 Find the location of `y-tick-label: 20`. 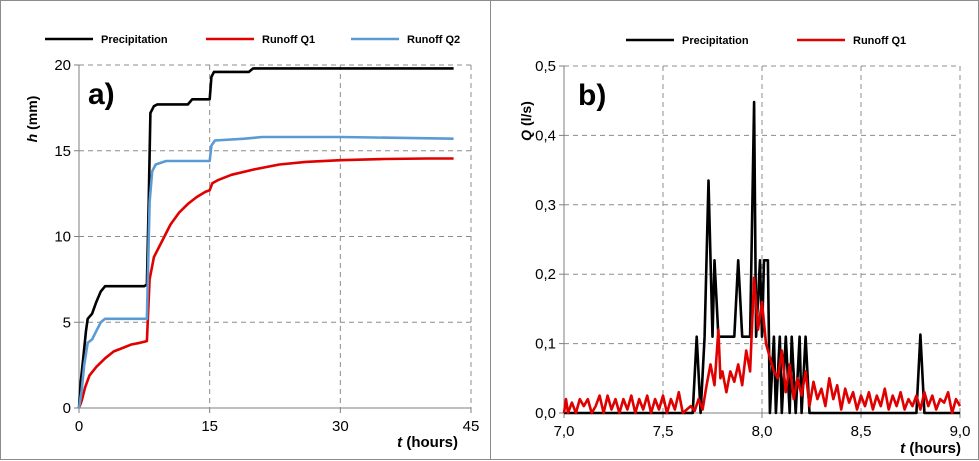

y-tick-label: 20 is located at coordinates (62, 65).